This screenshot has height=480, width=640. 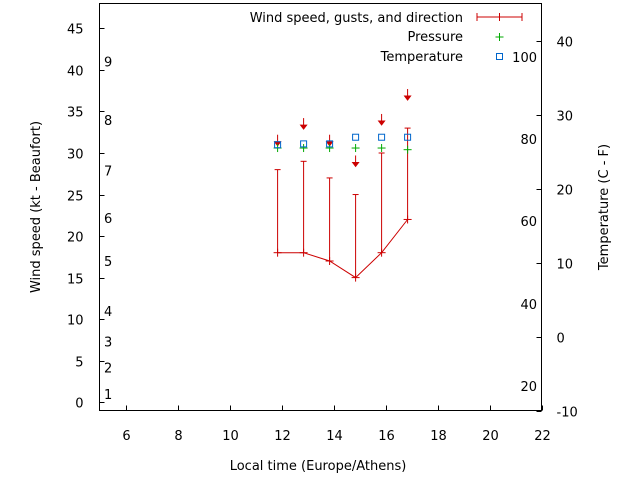 I want to click on beaufort-label: 4, so click(x=108, y=312).